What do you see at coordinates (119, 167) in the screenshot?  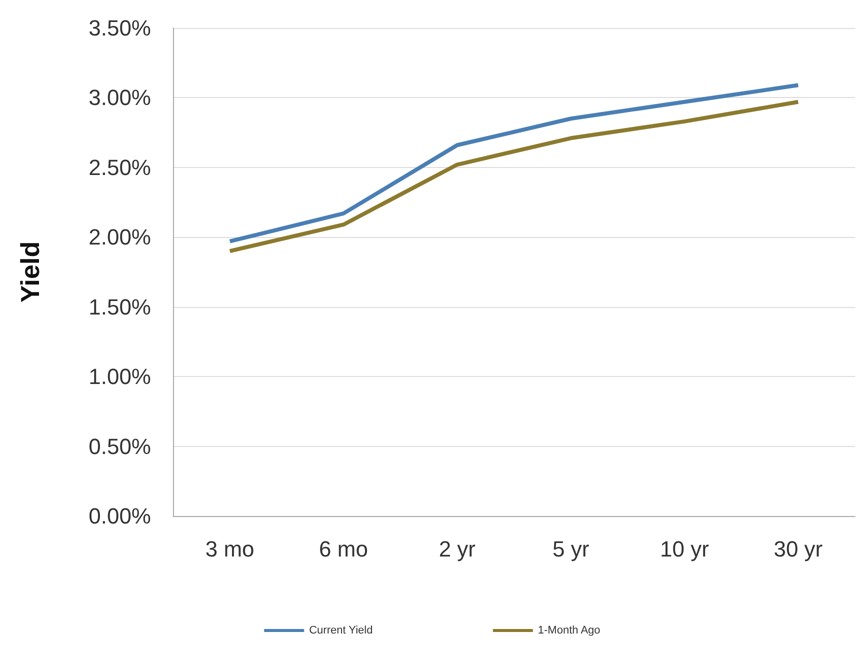 I see `y-tick-label: 2.50%` at bounding box center [119, 167].